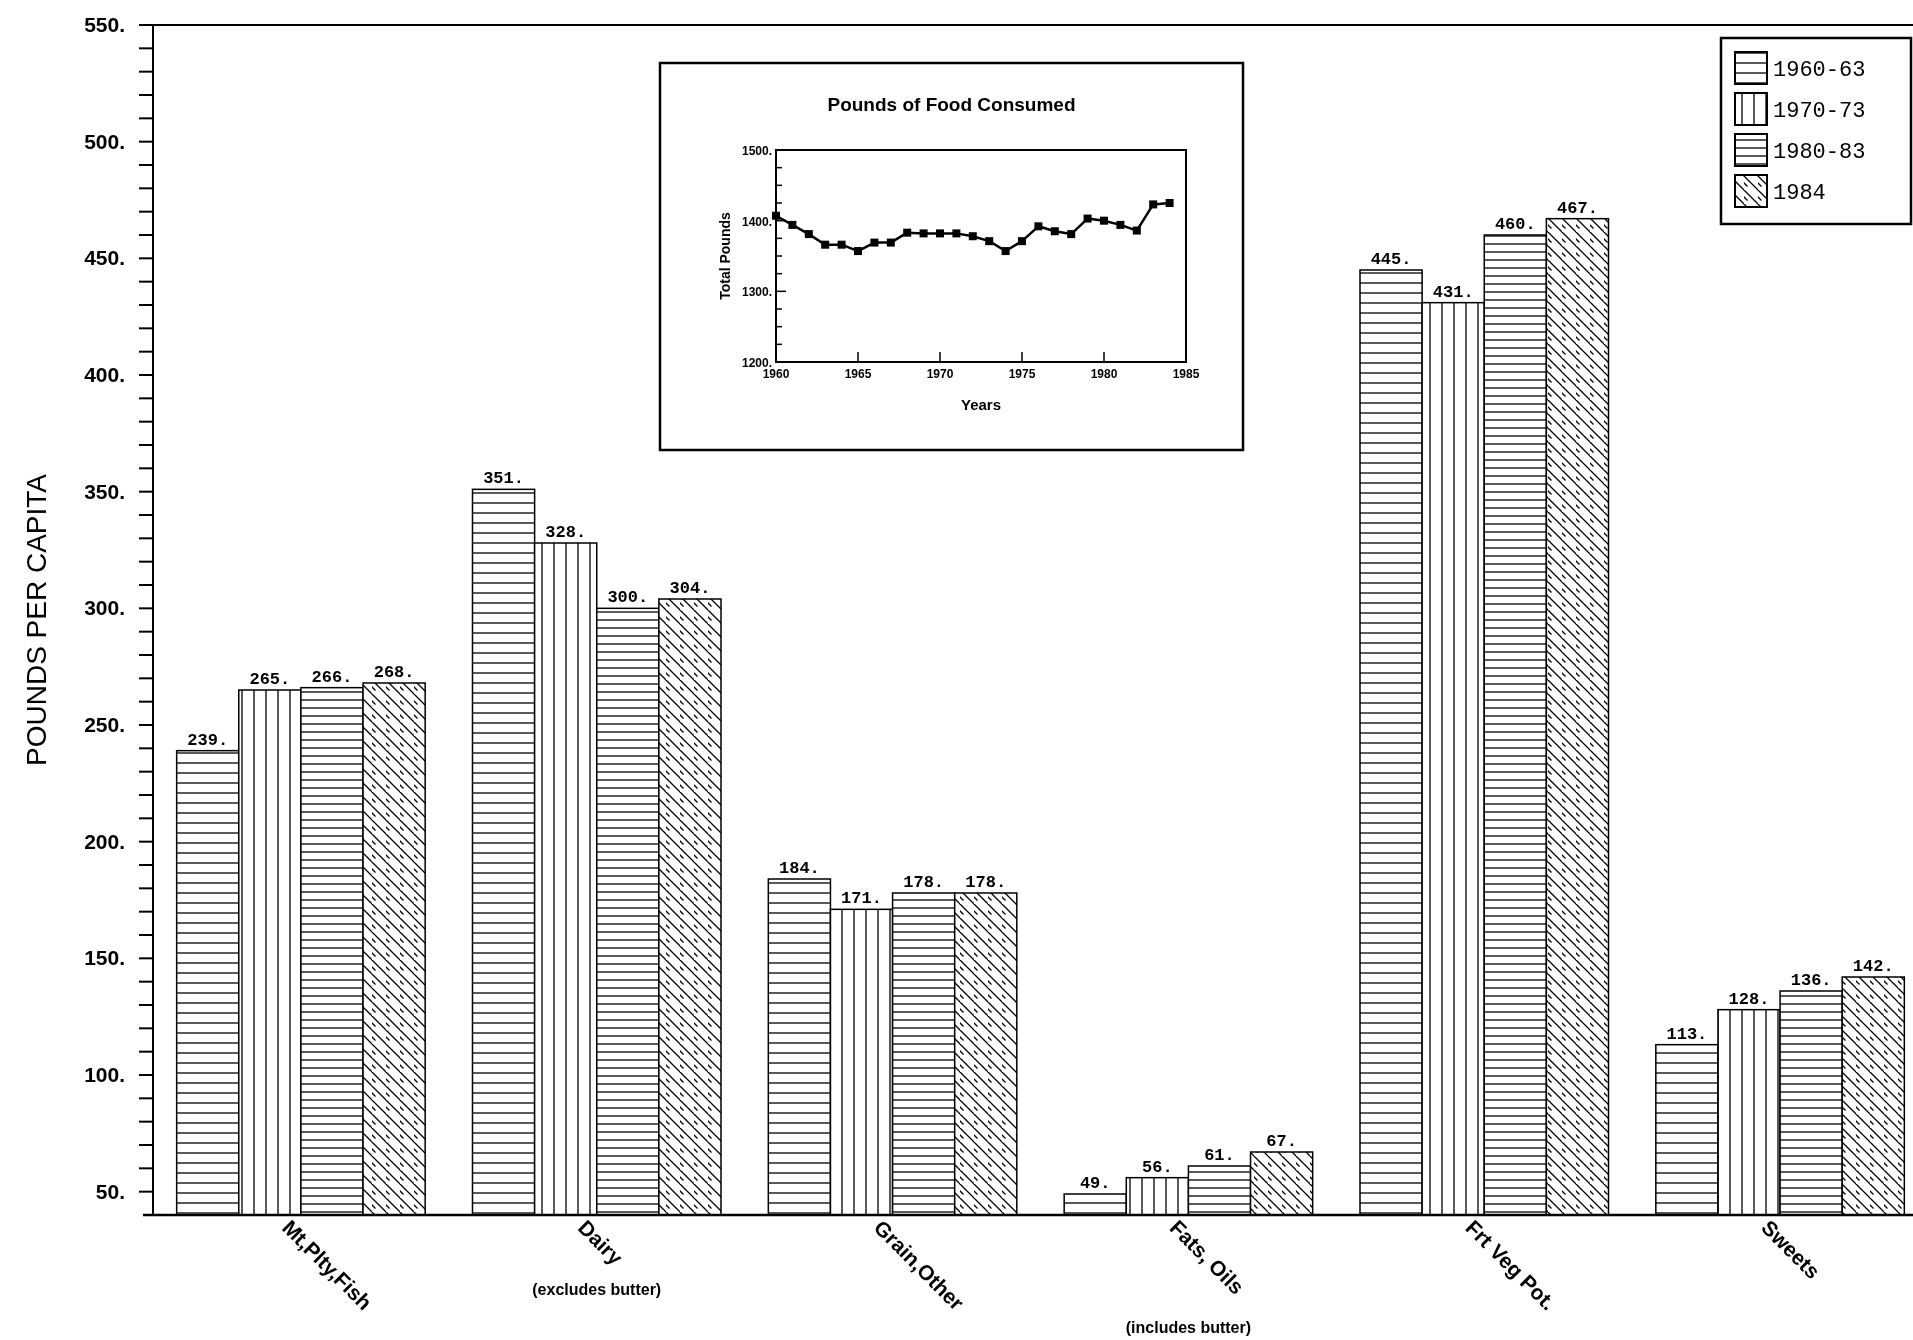  Describe the element at coordinates (104, 141) in the screenshot. I see `y-tick-label: 500.` at that location.